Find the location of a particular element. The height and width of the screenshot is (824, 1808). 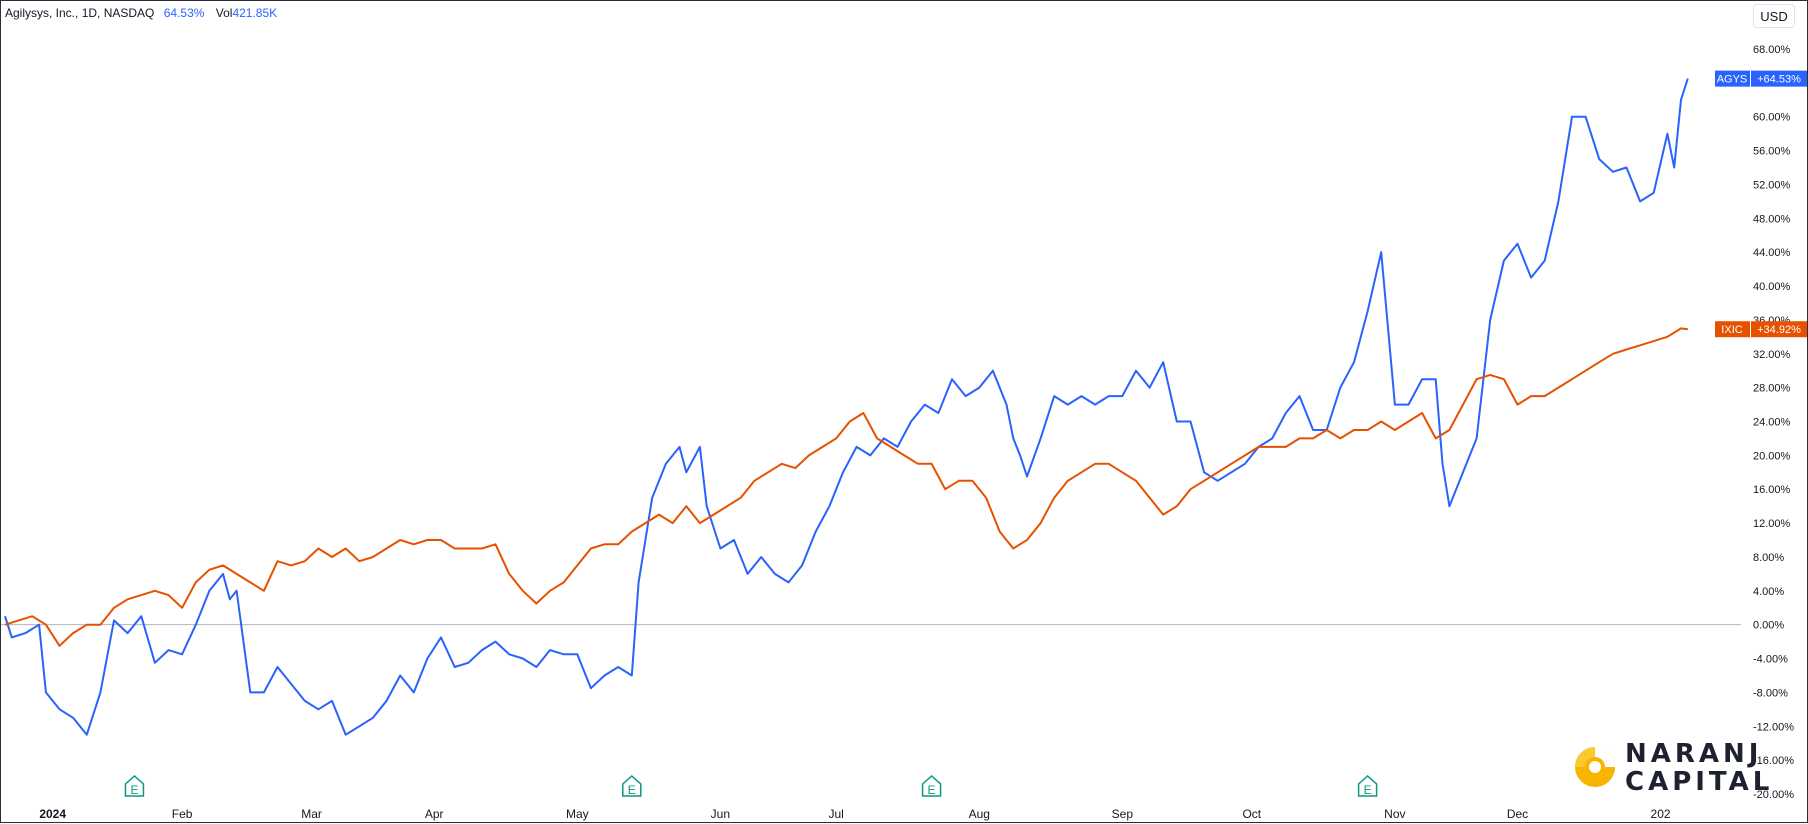

x-tick-label: Jul is located at coordinates (836, 814).